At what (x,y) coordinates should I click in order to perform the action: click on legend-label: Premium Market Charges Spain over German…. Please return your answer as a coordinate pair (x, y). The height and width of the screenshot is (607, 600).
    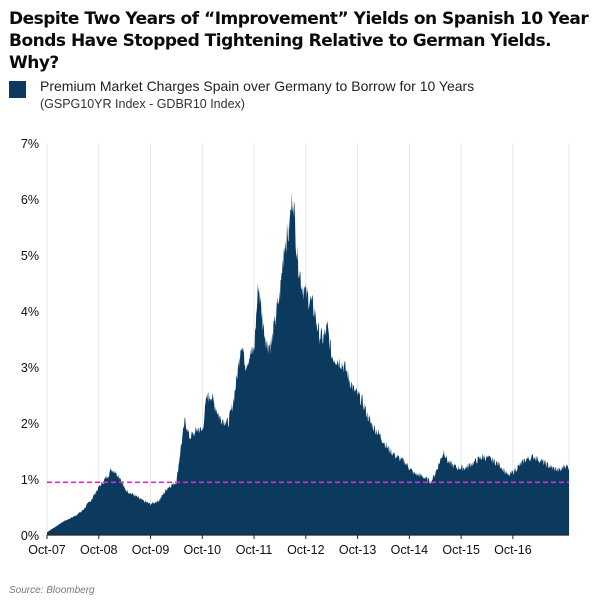
    Looking at the image, I should click on (257, 86).